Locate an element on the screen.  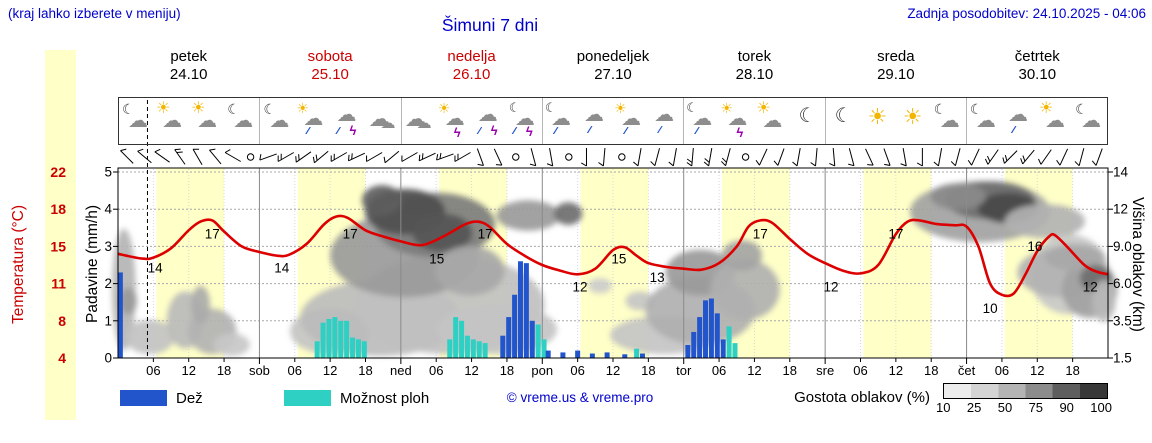
x-tick-label: 06 is located at coordinates (153, 370).